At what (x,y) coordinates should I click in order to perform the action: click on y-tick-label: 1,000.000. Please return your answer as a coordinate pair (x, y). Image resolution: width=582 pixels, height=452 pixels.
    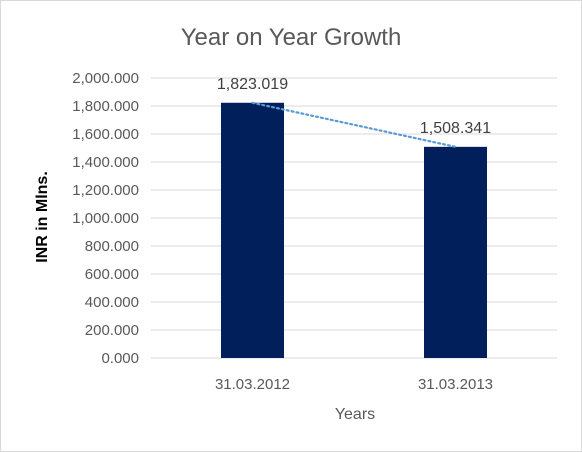
    Looking at the image, I should click on (105, 218).